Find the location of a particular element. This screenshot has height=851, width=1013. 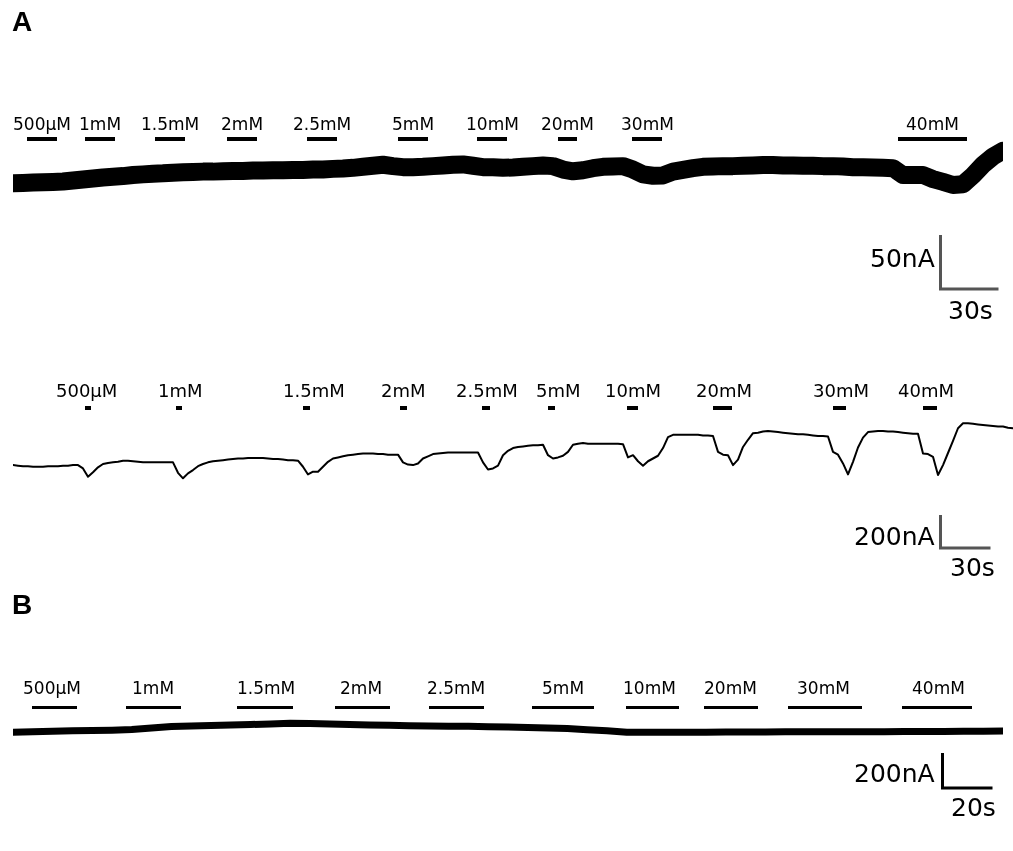

text: 50nA is located at coordinates (902, 258).